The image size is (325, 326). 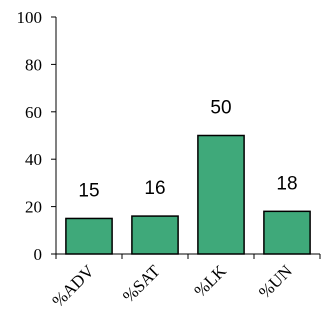 I want to click on y-tick-label: 80, so click(x=33, y=64).